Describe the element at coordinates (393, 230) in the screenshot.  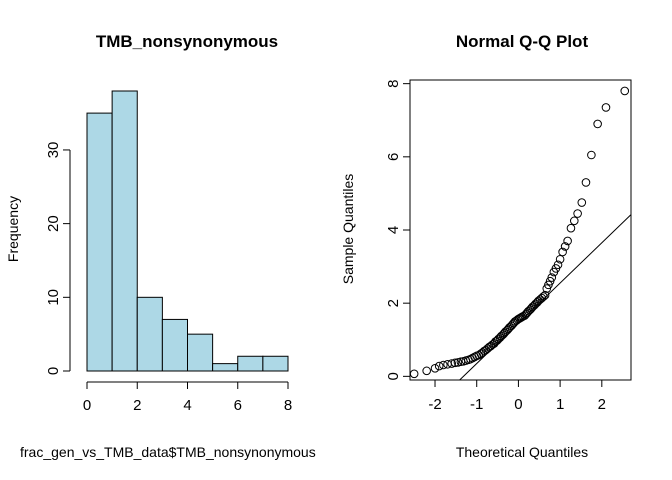
I see `y-tick-label: 4` at that location.